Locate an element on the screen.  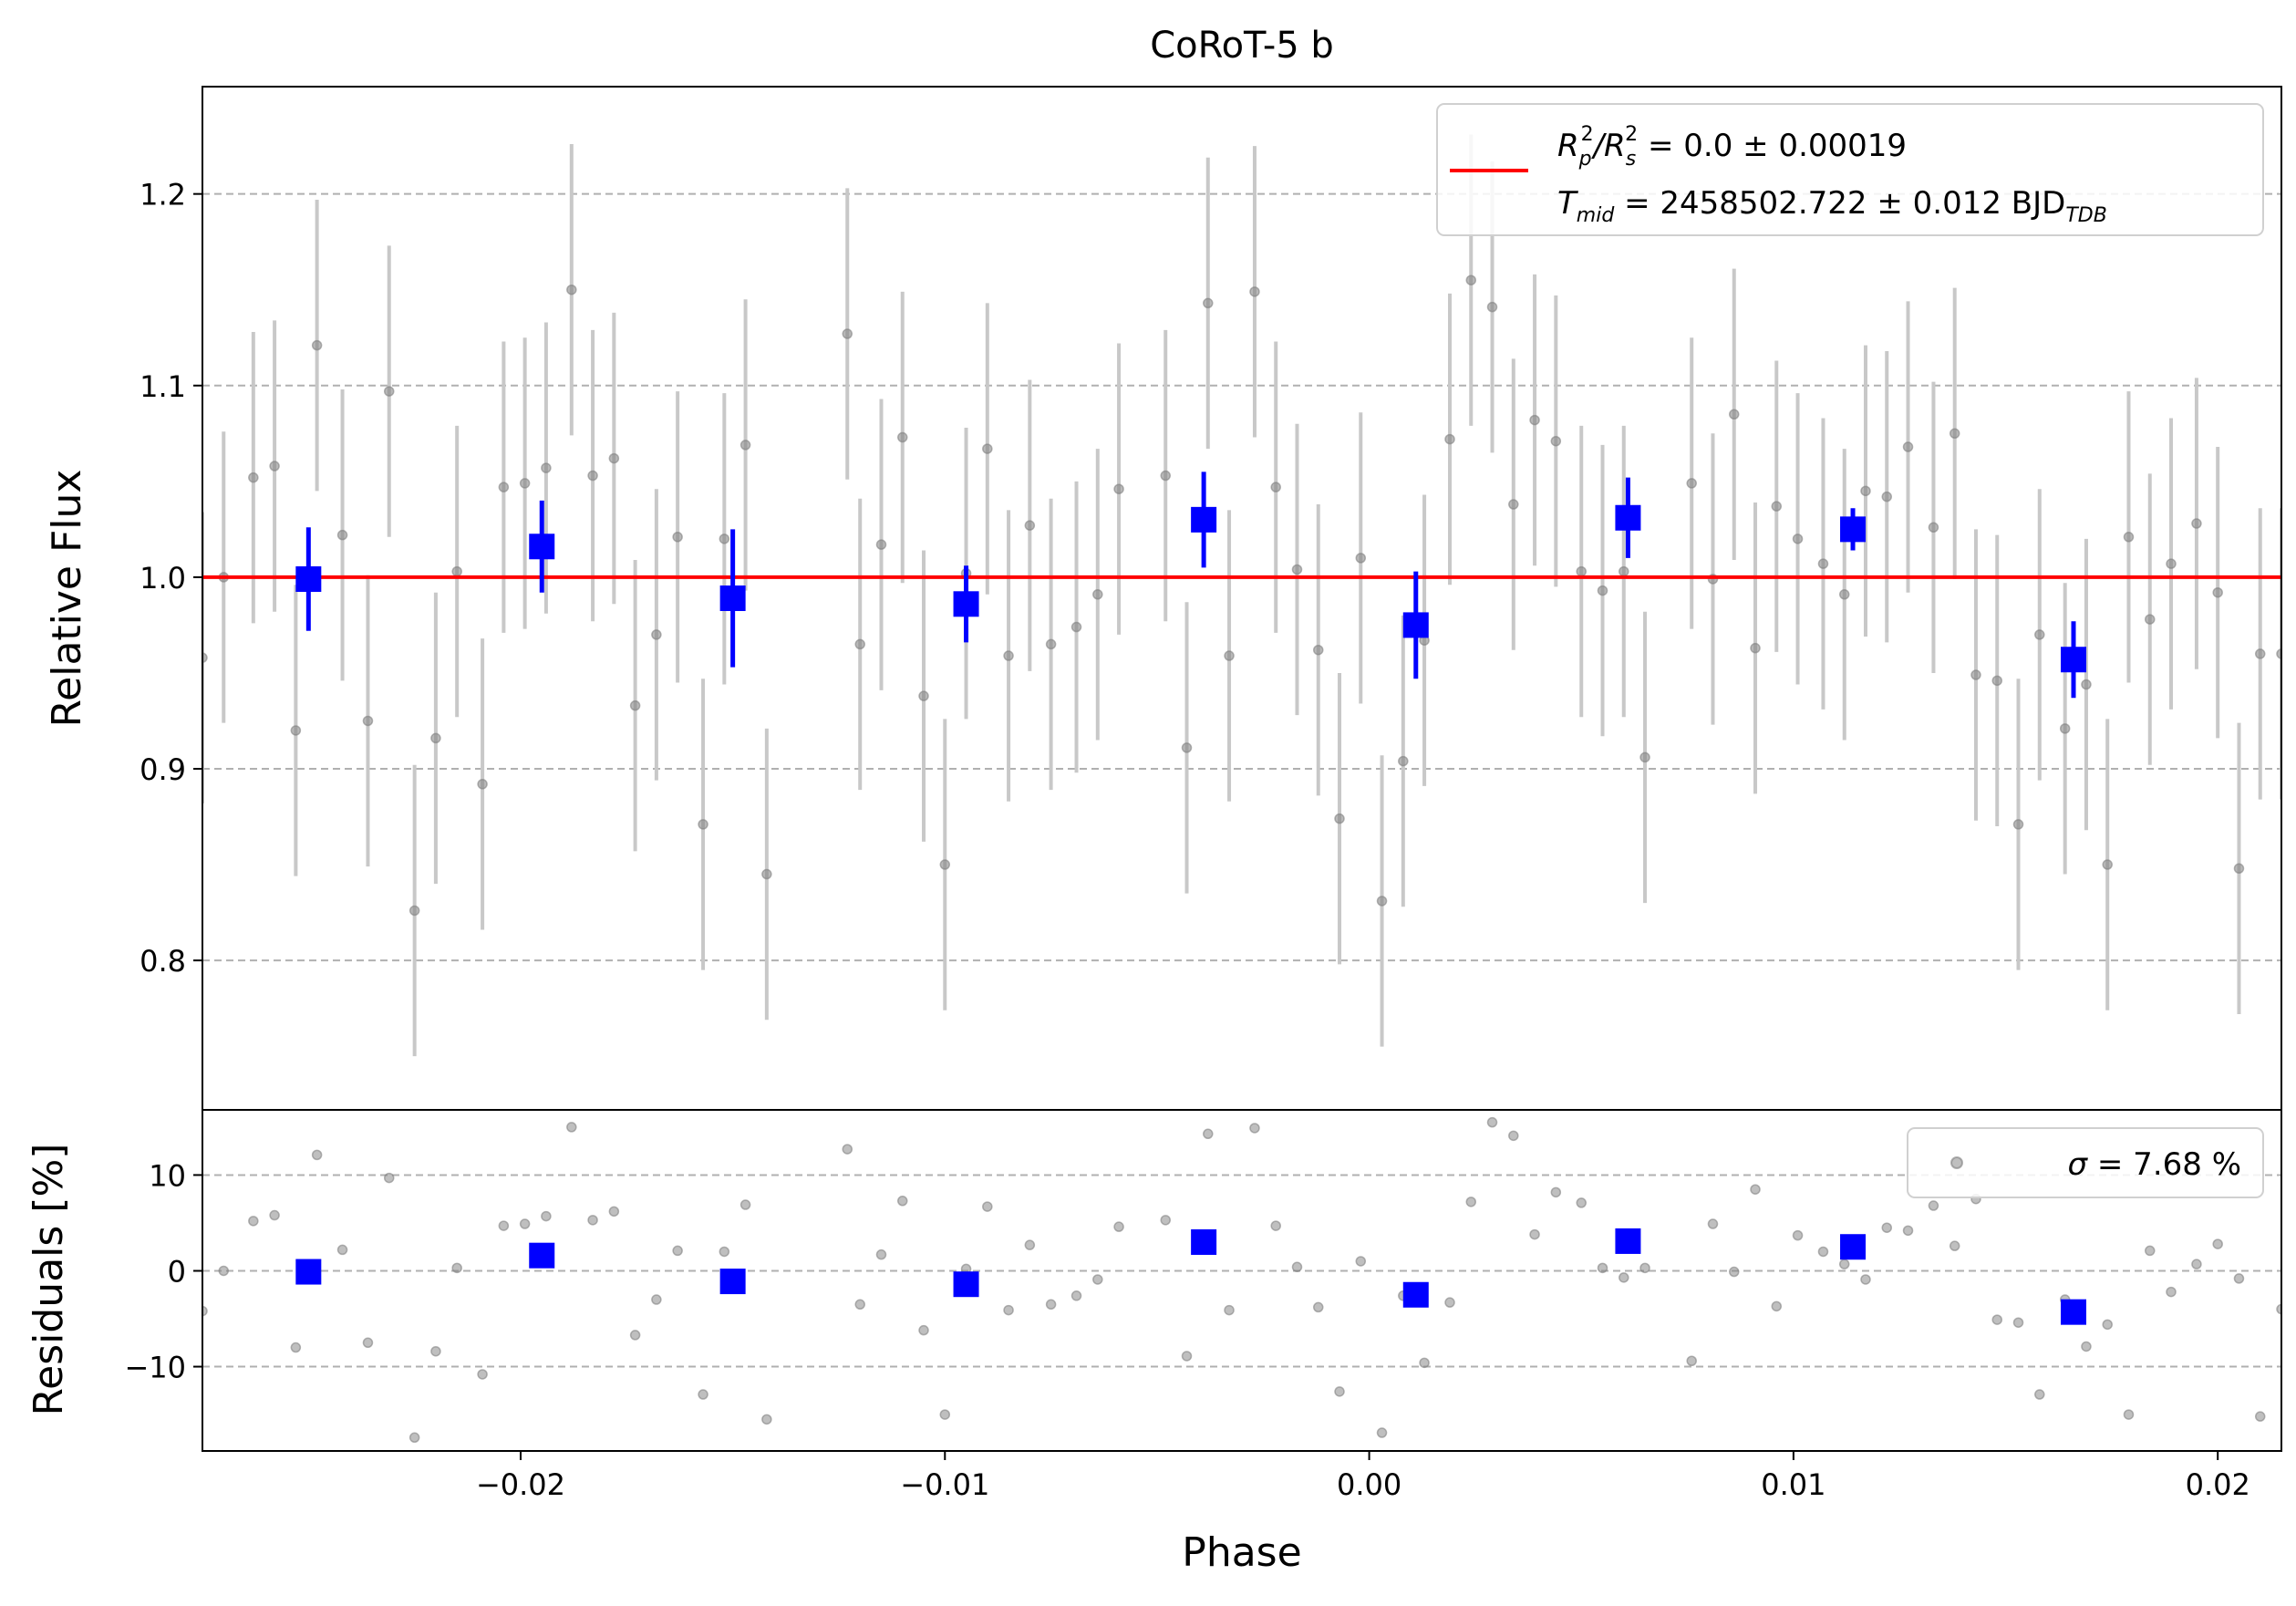
flux-legend-entry-depth: Rp2/Rs2 = 0.0 ± 0.00019 is located at coordinates (1732, 147).